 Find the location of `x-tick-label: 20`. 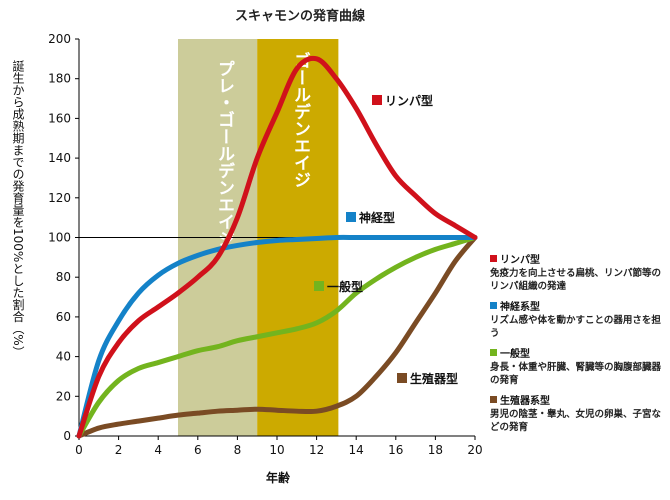

x-tick-label: 20 is located at coordinates (474, 450).